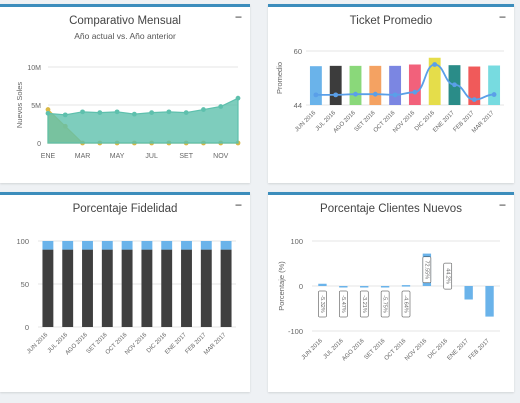  I want to click on data-label: -5.75%, so click(385, 304).